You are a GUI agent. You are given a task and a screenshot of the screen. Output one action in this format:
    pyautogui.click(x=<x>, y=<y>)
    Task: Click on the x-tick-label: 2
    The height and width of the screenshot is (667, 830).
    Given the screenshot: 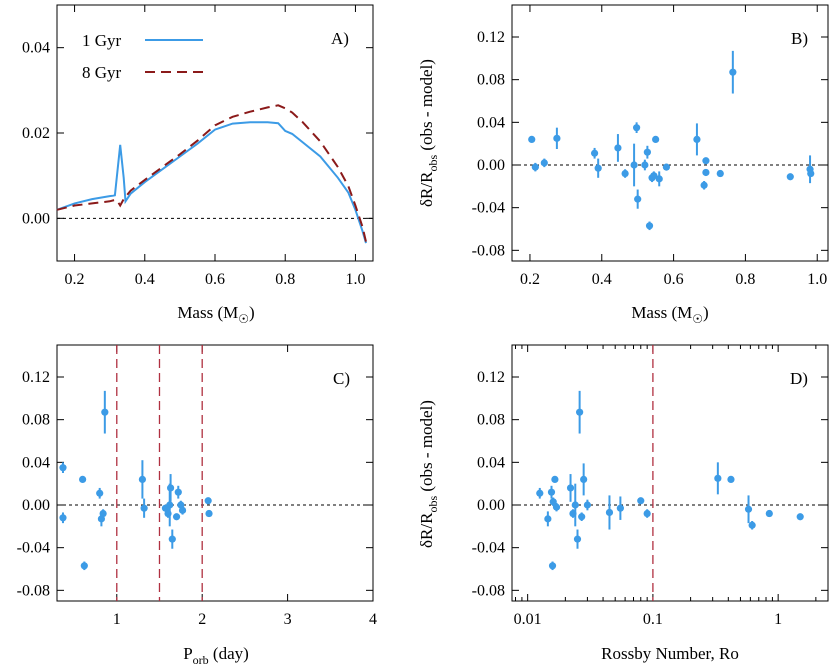 What is the action you would take?
    pyautogui.click(x=202, y=619)
    